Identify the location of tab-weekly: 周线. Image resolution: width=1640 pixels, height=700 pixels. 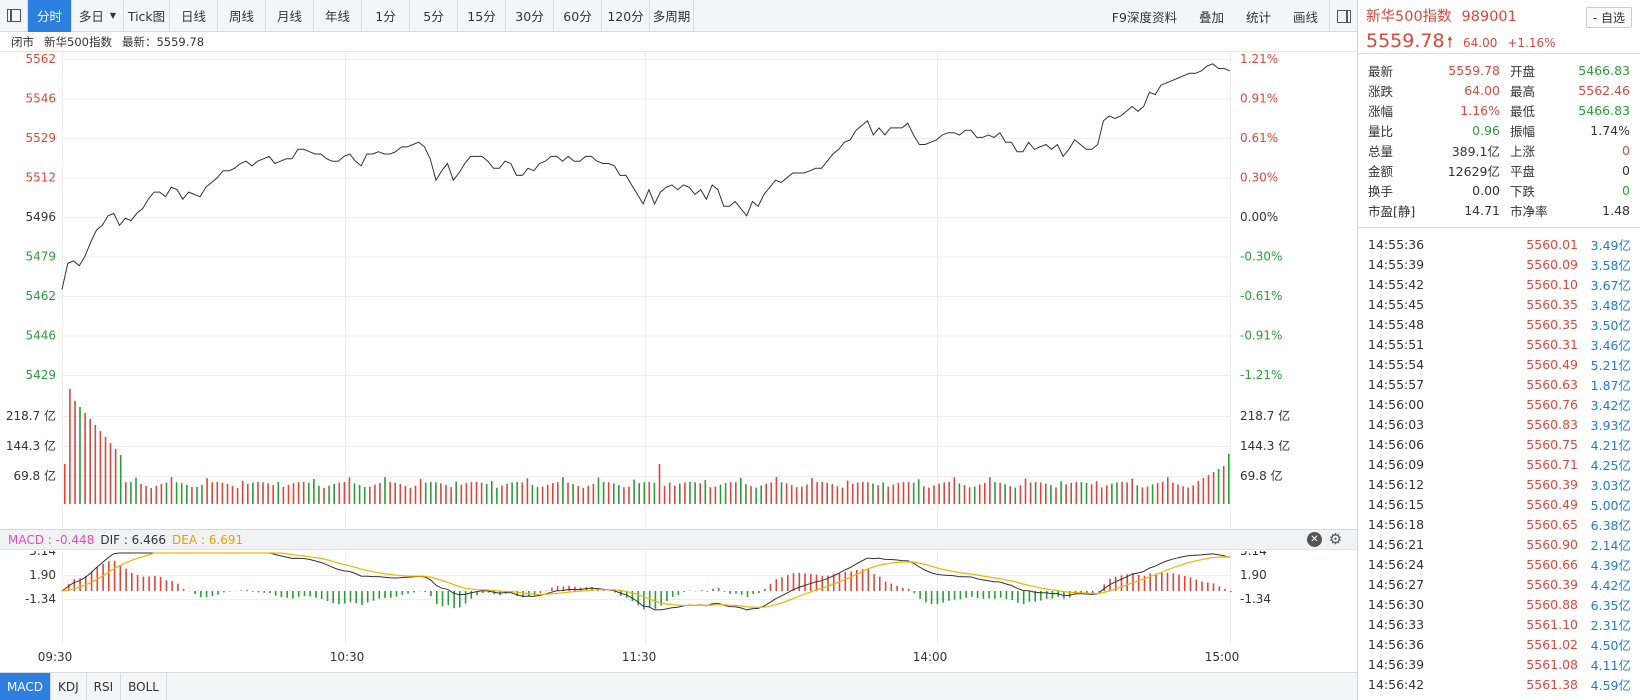
(242, 16).